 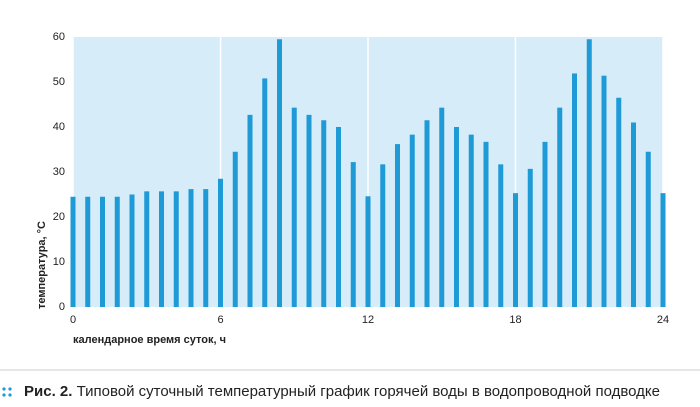 What do you see at coordinates (59, 262) in the screenshot?
I see `y-tick-label: 10` at bounding box center [59, 262].